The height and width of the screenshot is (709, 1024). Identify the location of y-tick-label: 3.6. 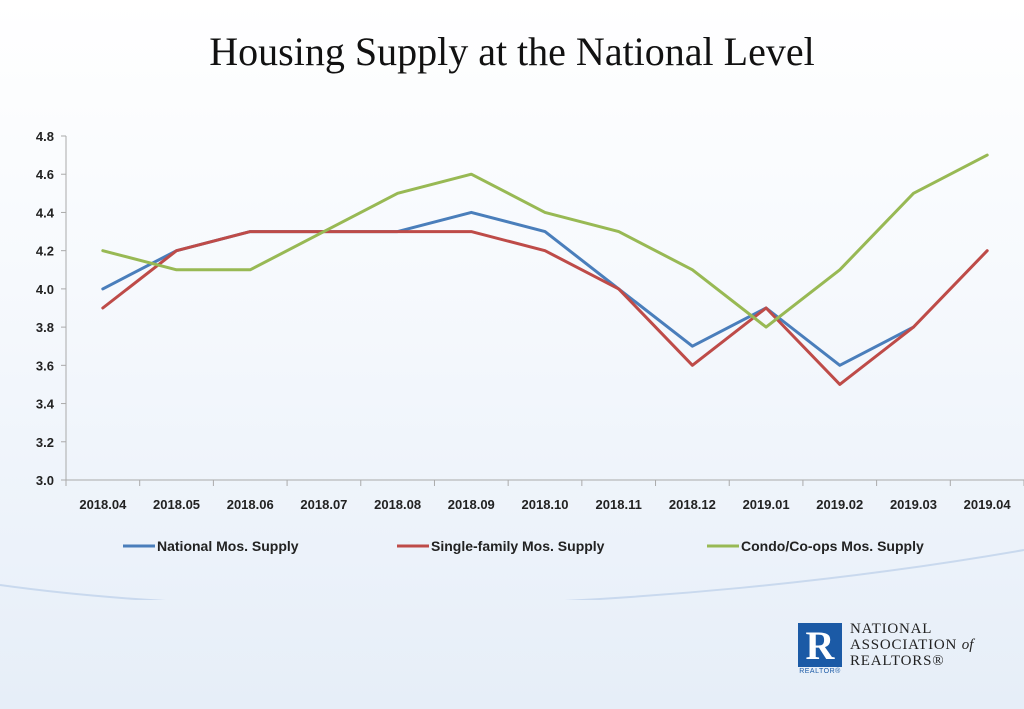
(45, 365).